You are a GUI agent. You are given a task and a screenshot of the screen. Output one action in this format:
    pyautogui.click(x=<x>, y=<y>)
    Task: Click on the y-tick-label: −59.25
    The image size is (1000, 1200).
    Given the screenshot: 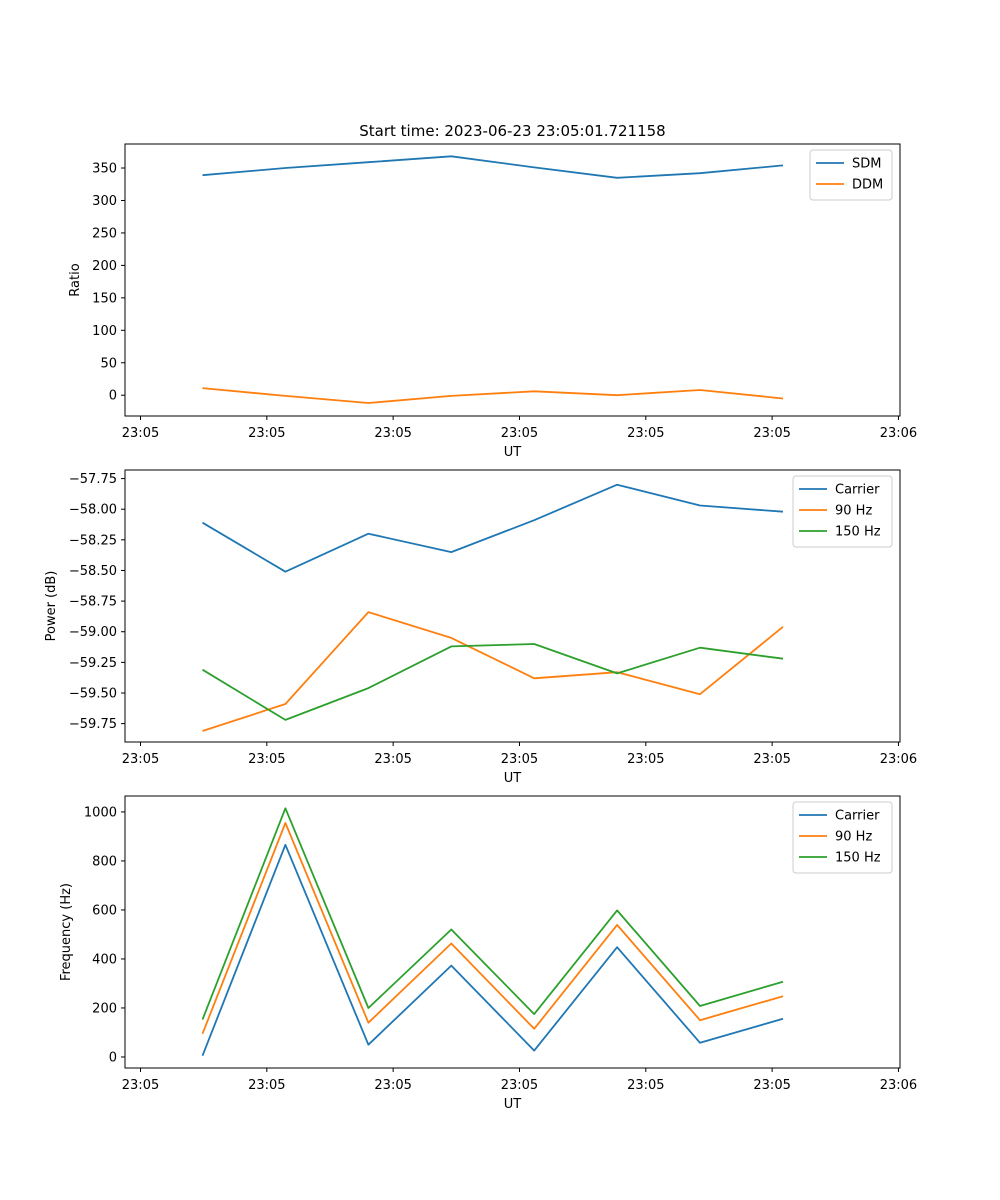 What is the action you would take?
    pyautogui.click(x=93, y=663)
    